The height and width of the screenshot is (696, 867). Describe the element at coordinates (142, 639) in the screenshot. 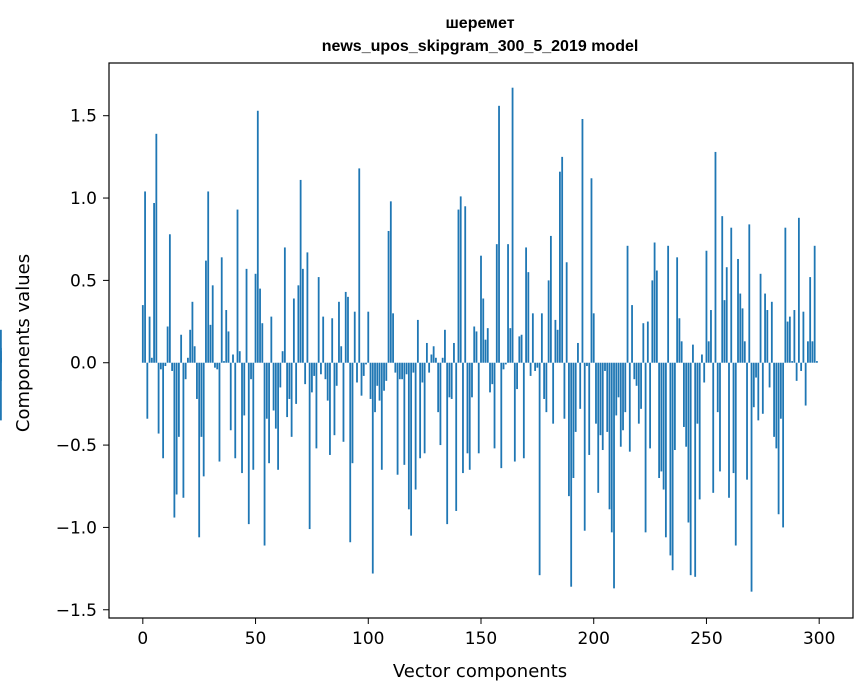

I see `x-tick-label: 0` at that location.